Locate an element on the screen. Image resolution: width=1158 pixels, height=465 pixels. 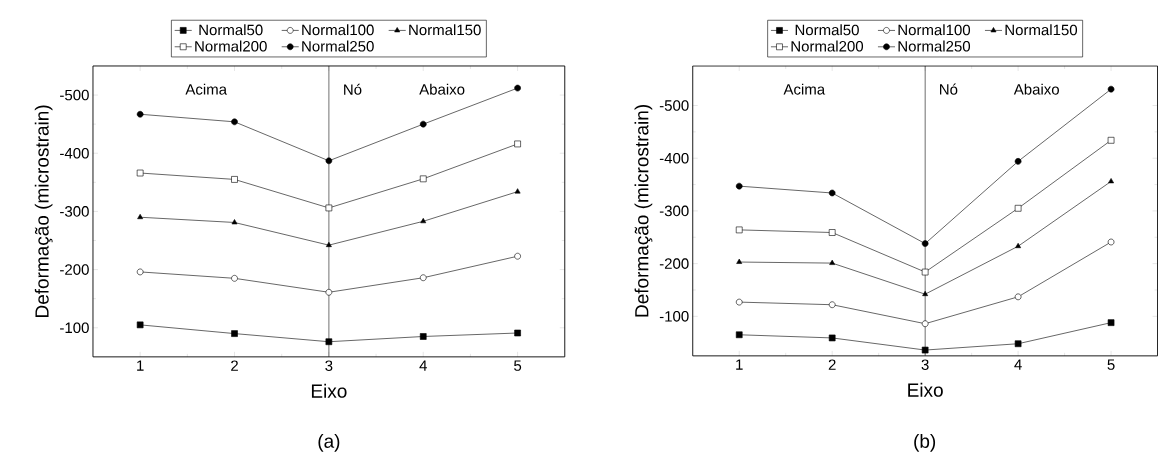
text: (b) is located at coordinates (925, 443).